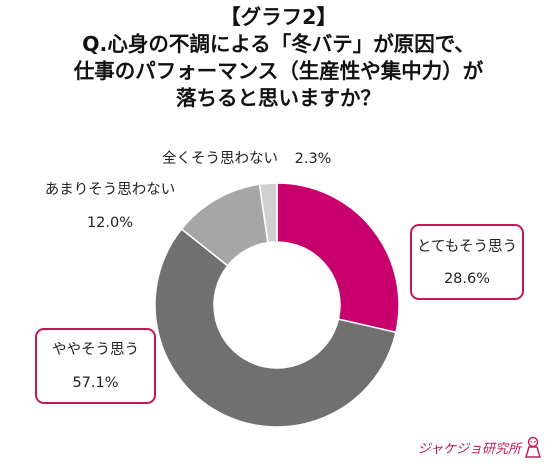 The height and width of the screenshot is (470, 557). What do you see at coordinates (533, 447) in the screenshot?
I see `brand-mascot-icon` at bounding box center [533, 447].